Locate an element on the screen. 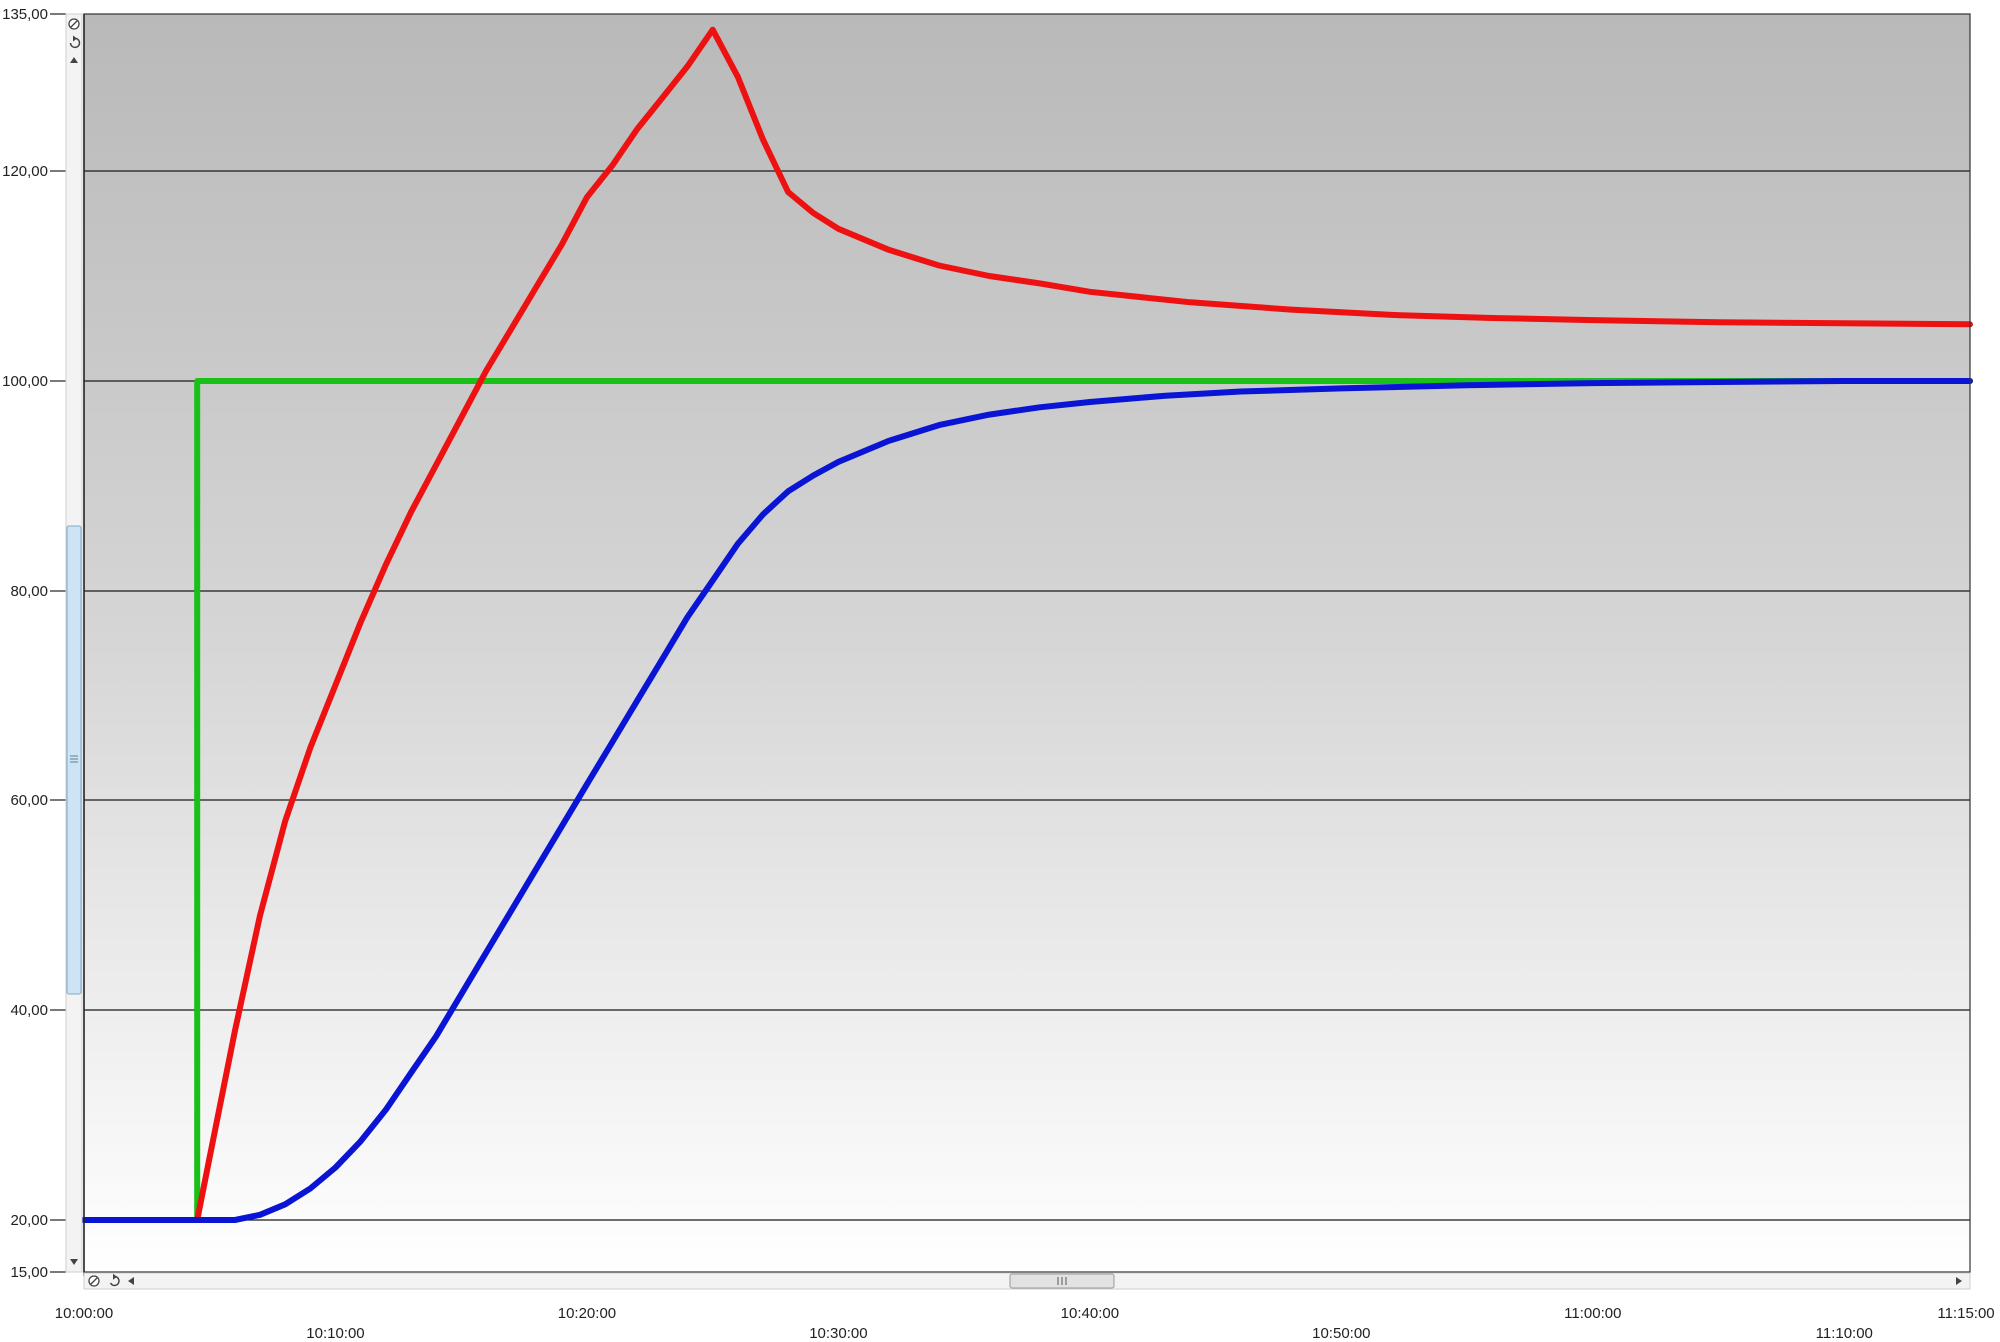 Image resolution: width=2000 pixels, height=1342 pixels. y-tick-label: 15,00 is located at coordinates (29, 1272).